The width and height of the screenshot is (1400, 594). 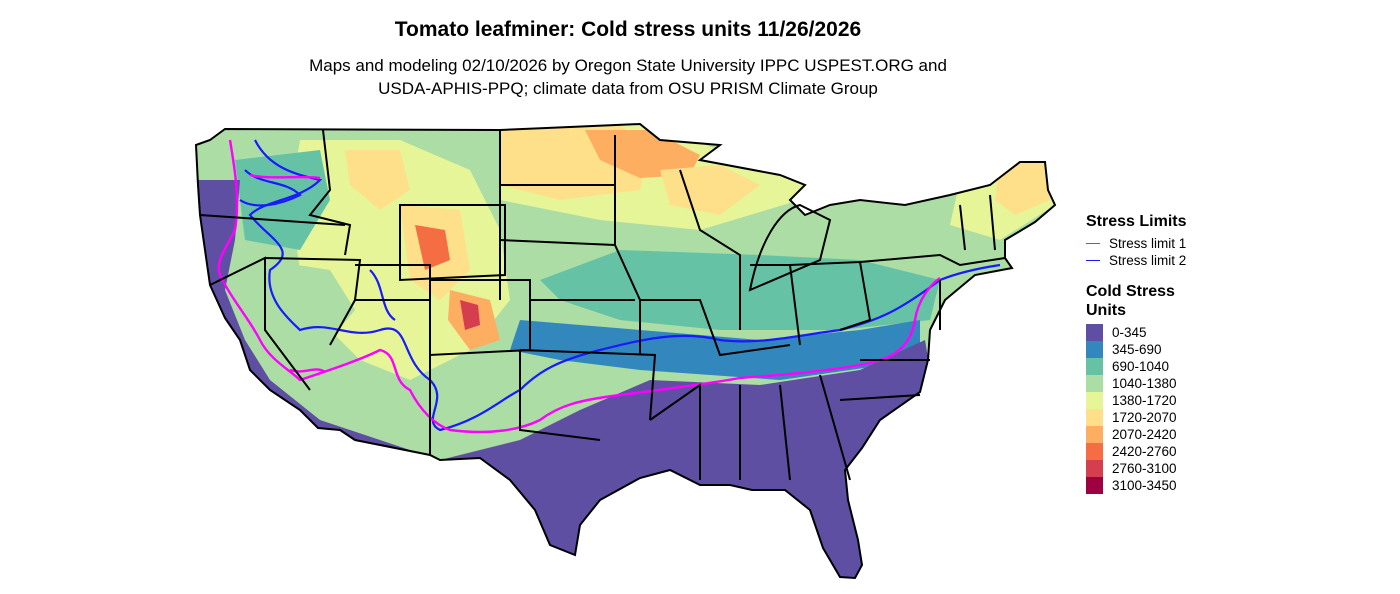 I want to click on legend-stress-limit-1: Stress limit 1, so click(x=1196, y=243).